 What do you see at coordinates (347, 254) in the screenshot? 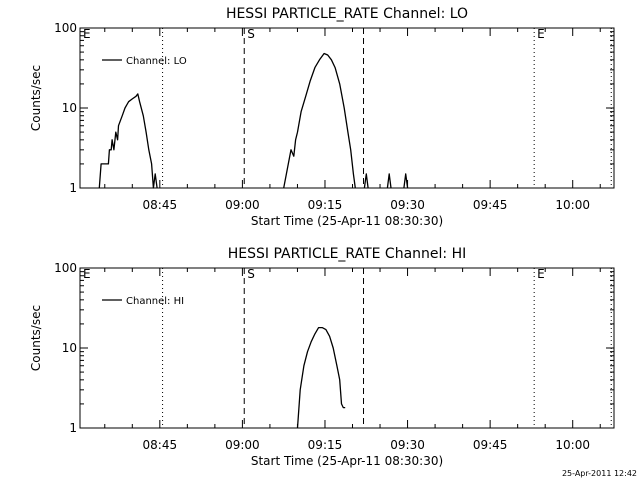
I see `chart-title: HESSI PARTICLE_RATE Channel: HI` at bounding box center [347, 254].